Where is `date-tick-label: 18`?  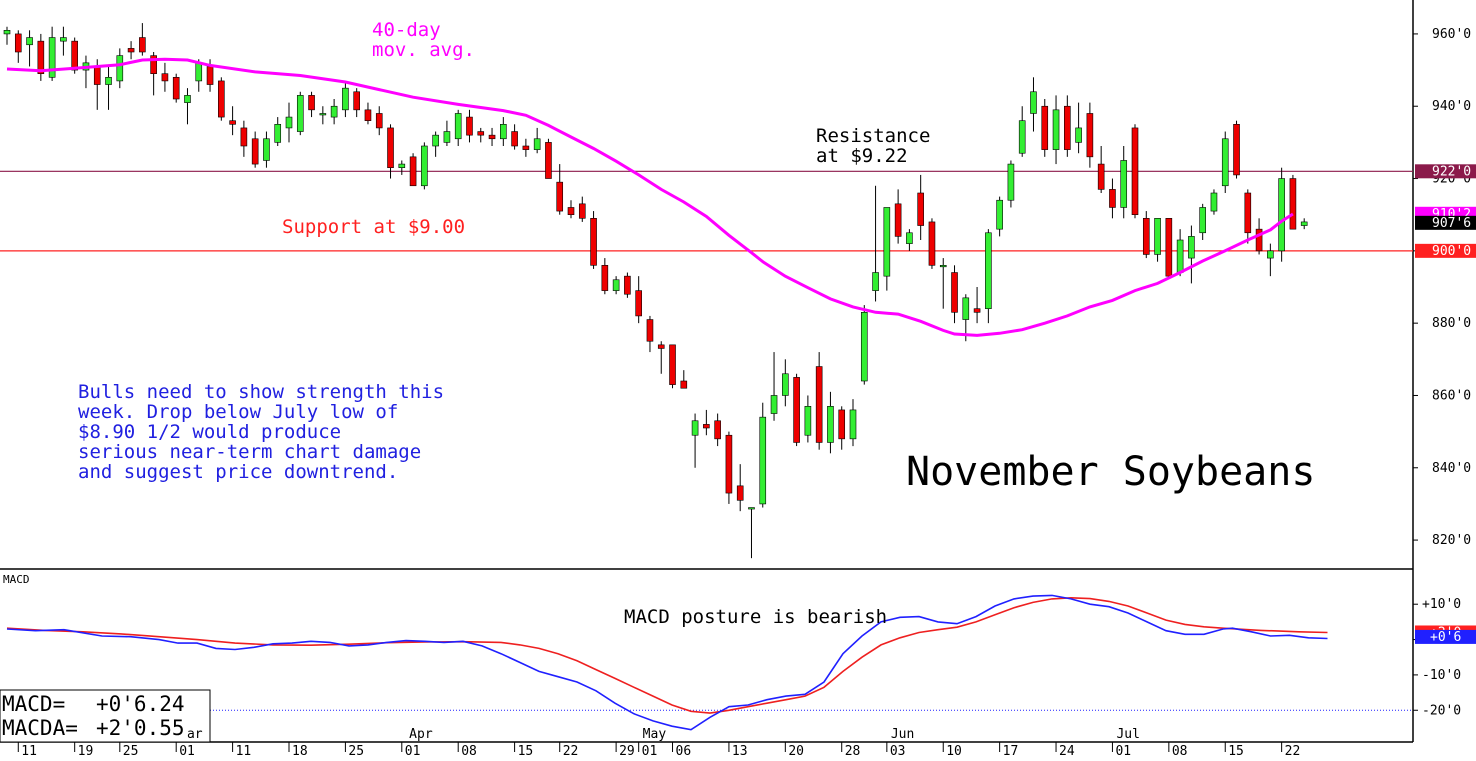 date-tick-label: 18 is located at coordinates (300, 751).